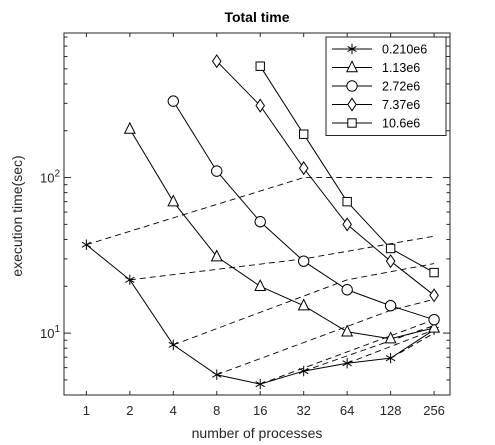 This screenshot has width=495, height=445. What do you see at coordinates (303, 410) in the screenshot?
I see `x-tick-label: 32` at bounding box center [303, 410].